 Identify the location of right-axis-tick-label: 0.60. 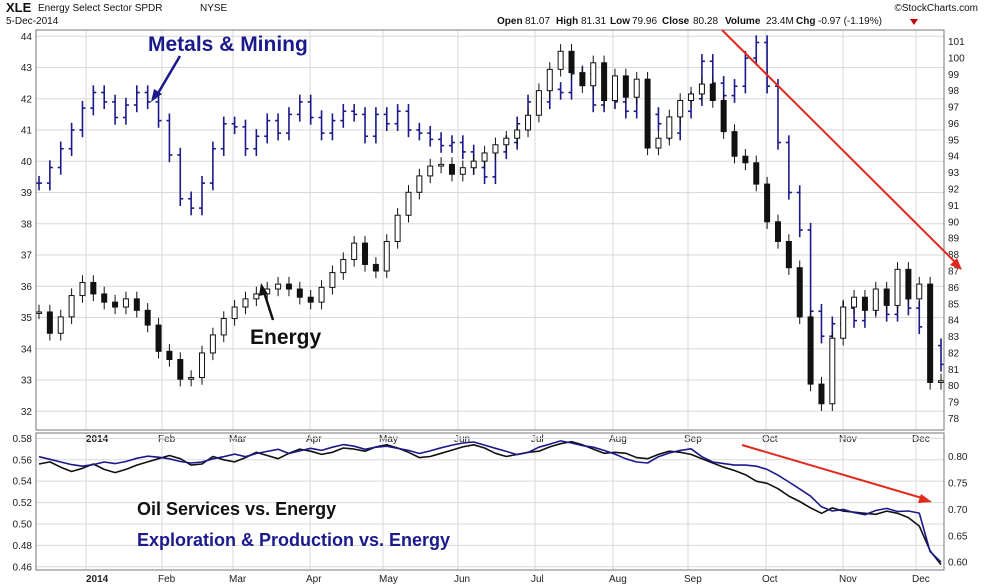
(958, 563).